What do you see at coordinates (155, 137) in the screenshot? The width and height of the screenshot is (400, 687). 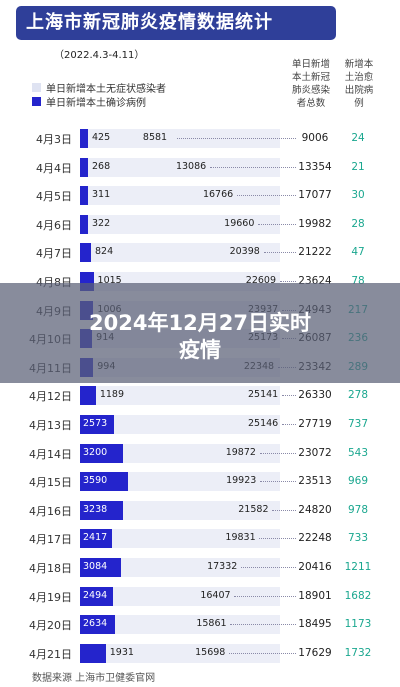 I see `value-asymptomatic: 8581` at bounding box center [155, 137].